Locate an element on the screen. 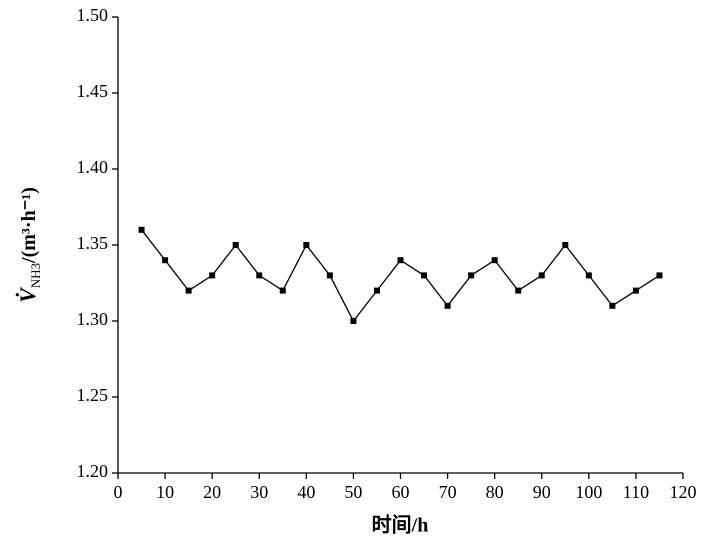 Image resolution: width=702 pixels, height=550 pixels. y-tick-label: 1.30 is located at coordinates (93, 319).